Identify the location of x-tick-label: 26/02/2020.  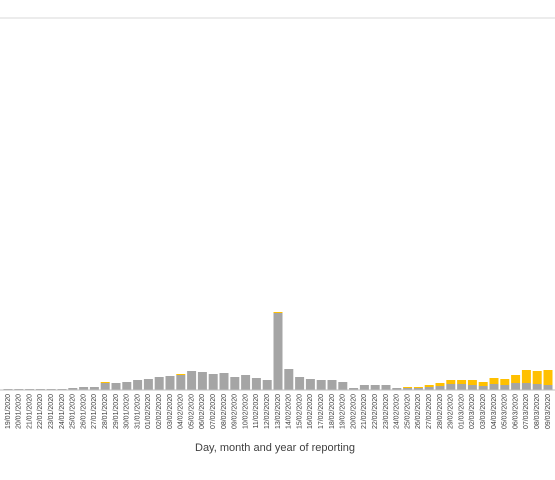
(418, 411).